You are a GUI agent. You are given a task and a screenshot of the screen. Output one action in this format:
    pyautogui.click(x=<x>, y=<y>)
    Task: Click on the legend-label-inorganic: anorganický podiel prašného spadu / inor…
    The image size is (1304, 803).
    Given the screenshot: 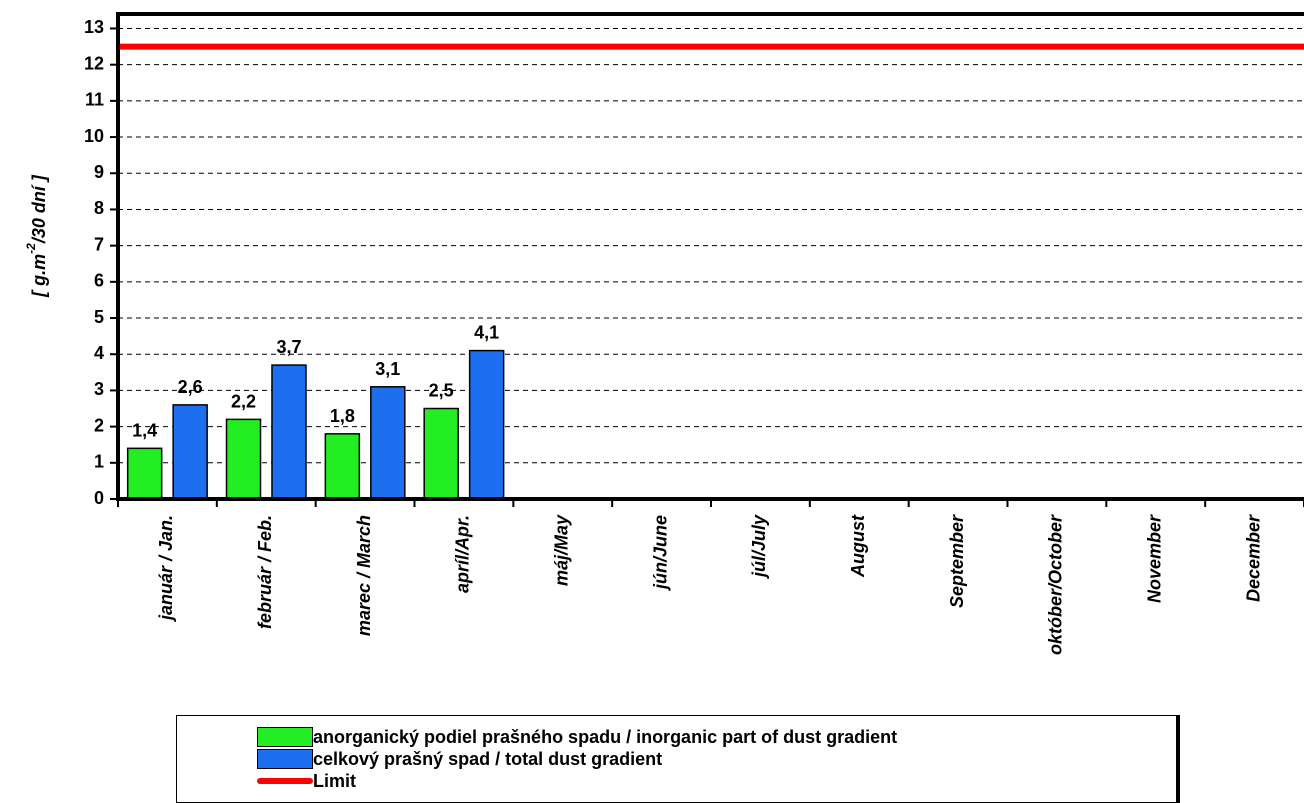 What is the action you would take?
    pyautogui.click(x=605, y=736)
    